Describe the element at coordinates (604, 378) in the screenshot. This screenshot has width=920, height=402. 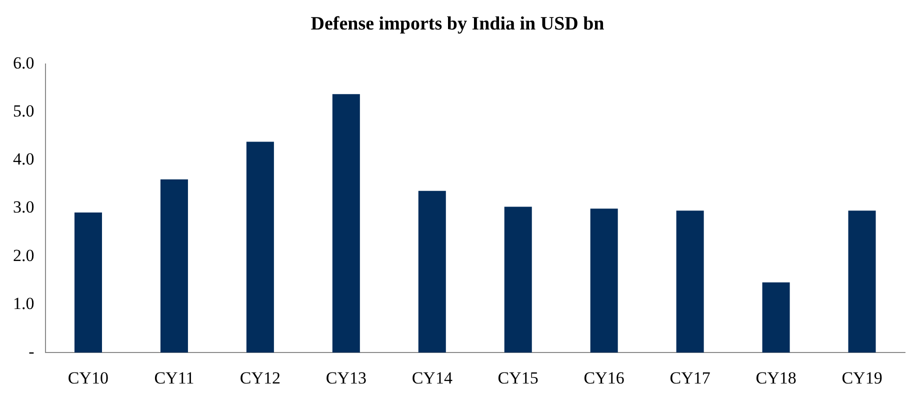
I see `x-tick-label: CY16` at that location.